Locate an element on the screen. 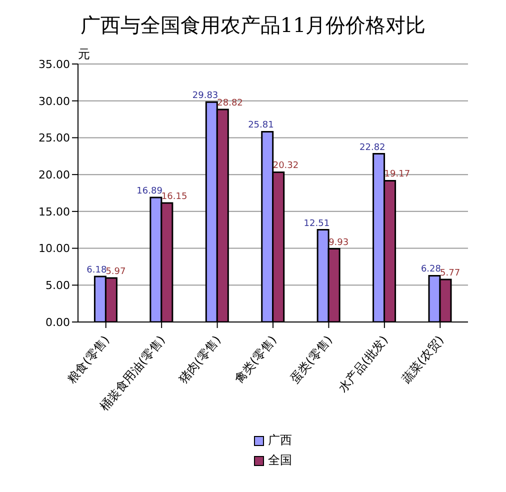 The image size is (506, 492). data-label: 5.97 is located at coordinates (116, 271).